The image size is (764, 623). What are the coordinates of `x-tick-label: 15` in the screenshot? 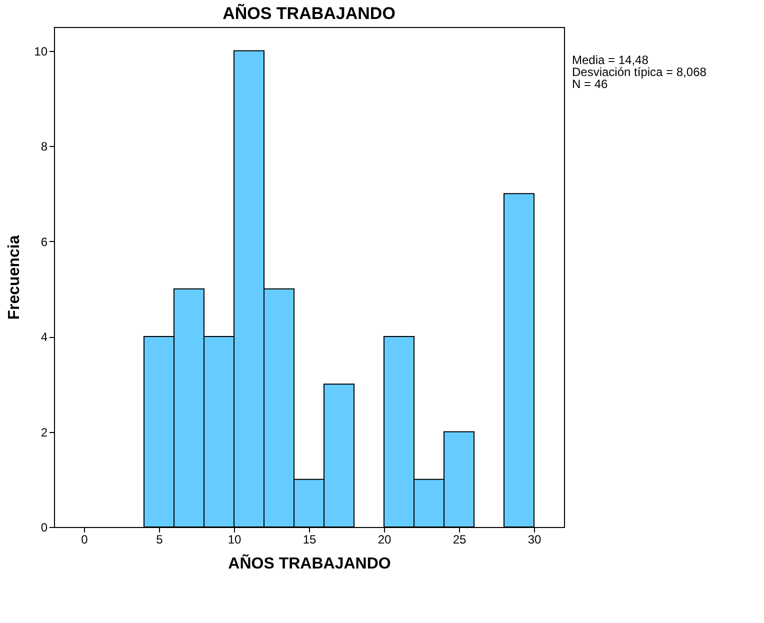 It's located at (309, 539).